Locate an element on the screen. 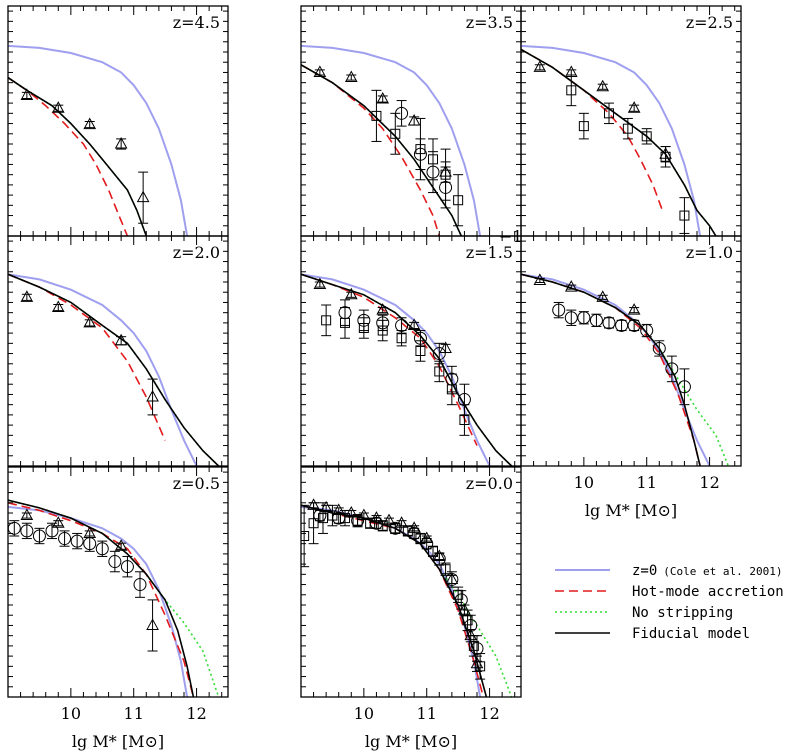  panel-z-2-5: z=2.5 is located at coordinates (631, 121).